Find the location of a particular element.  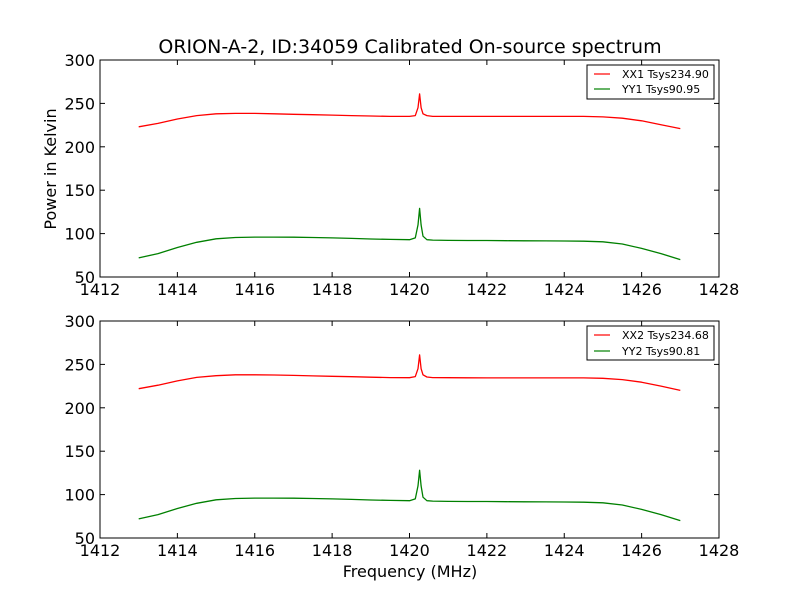

x-axis-label: Frequency (MHz) is located at coordinates (410, 571).